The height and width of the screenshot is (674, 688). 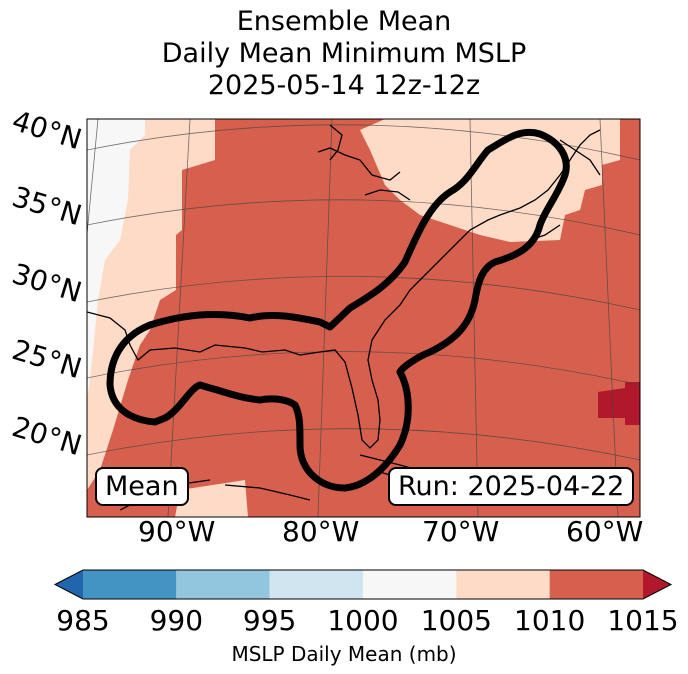 What do you see at coordinates (619, 403) in the screenshot?
I see `pressure-field-1015-east` at bounding box center [619, 403].